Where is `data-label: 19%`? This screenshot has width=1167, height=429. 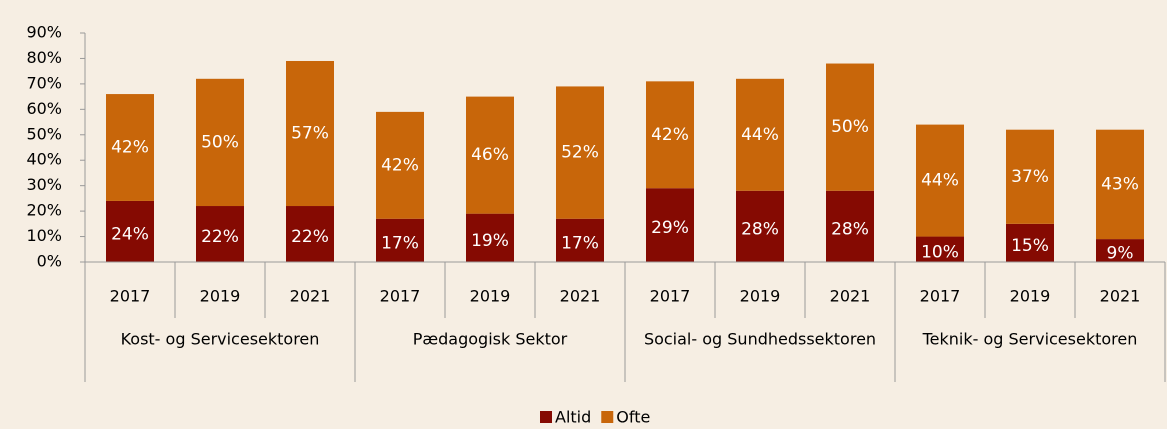 data-label: 19% is located at coordinates (490, 241).